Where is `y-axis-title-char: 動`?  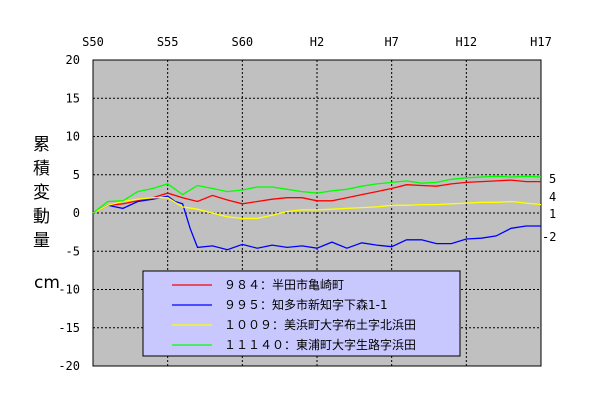 y-axis-title-char: 動 is located at coordinates (41, 217).